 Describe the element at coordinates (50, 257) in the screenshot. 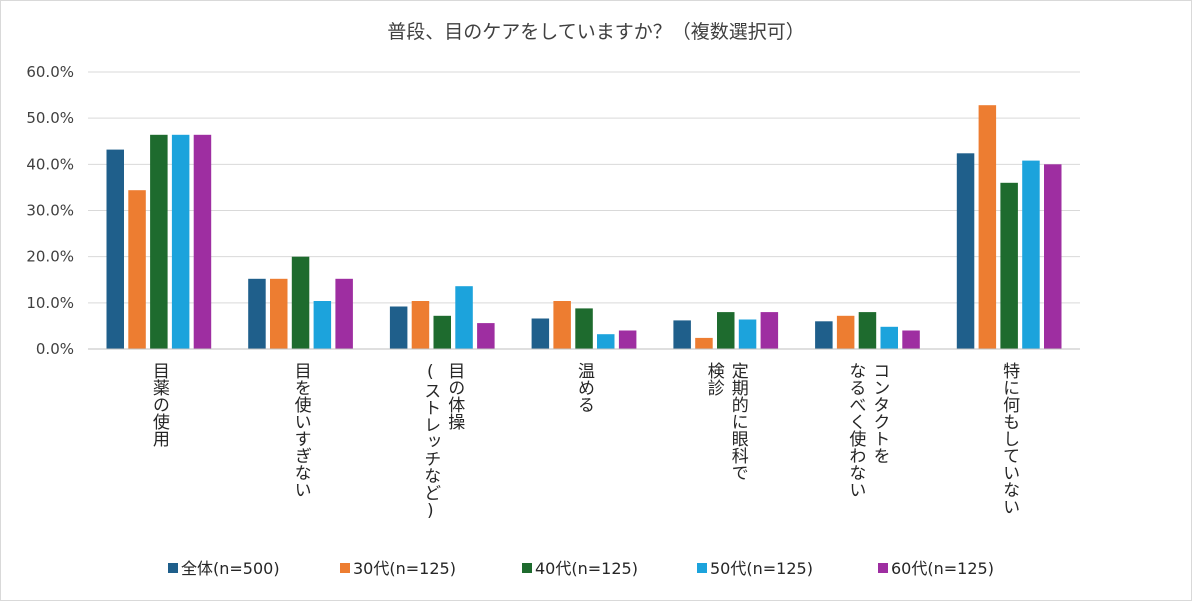

I see `y-tick-label: 20.0%` at that location.